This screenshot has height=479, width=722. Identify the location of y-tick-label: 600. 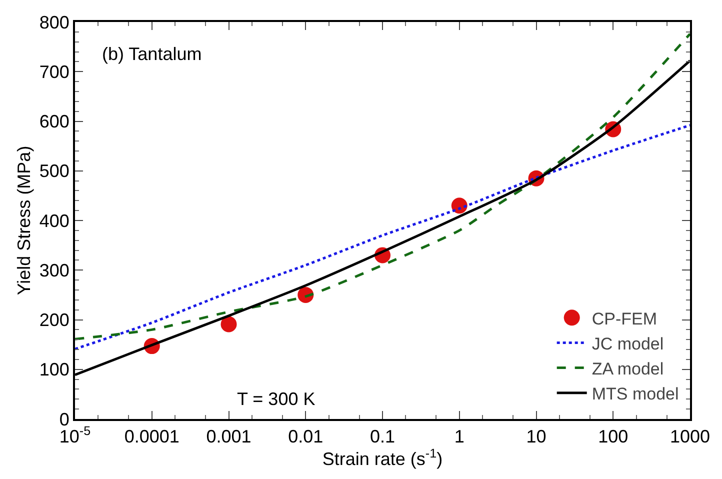
(54, 122).